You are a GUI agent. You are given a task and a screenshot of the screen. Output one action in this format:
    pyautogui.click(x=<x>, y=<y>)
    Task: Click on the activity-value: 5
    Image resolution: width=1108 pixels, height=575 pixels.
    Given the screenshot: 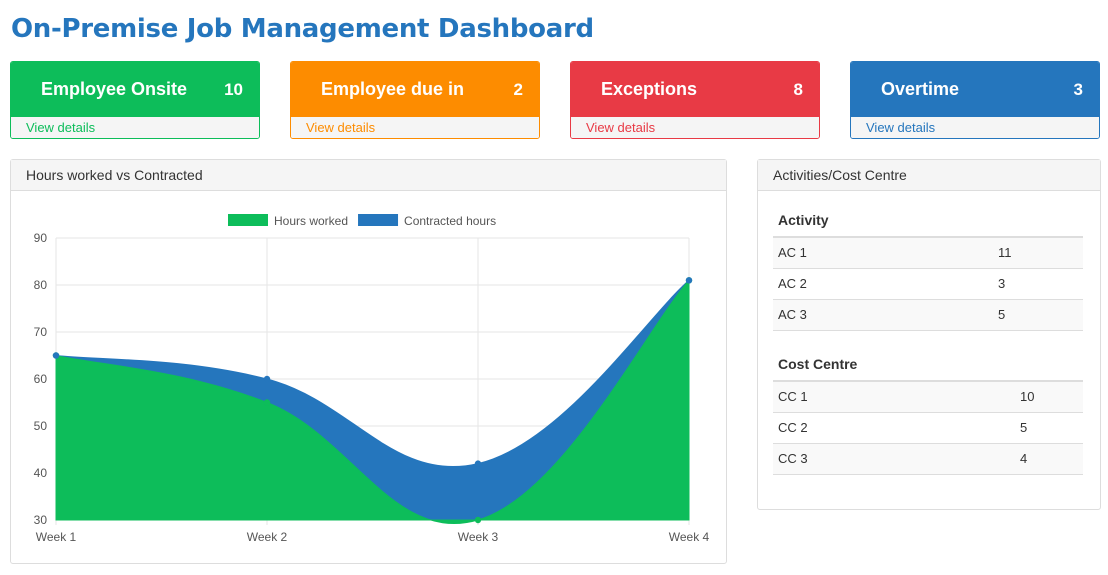 What is the action you would take?
    pyautogui.click(x=1002, y=314)
    